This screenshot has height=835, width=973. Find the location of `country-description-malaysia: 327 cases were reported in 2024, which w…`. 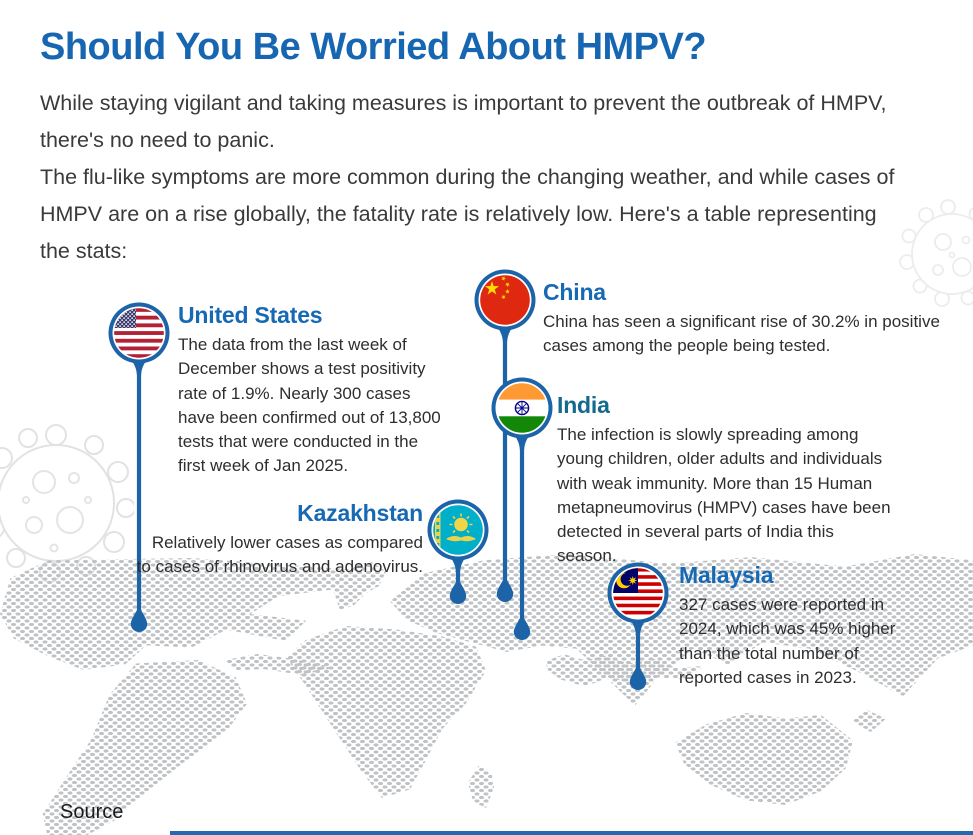

country-description-malaysia: 327 cases were reported in 2024, which w… is located at coordinates (787, 641).